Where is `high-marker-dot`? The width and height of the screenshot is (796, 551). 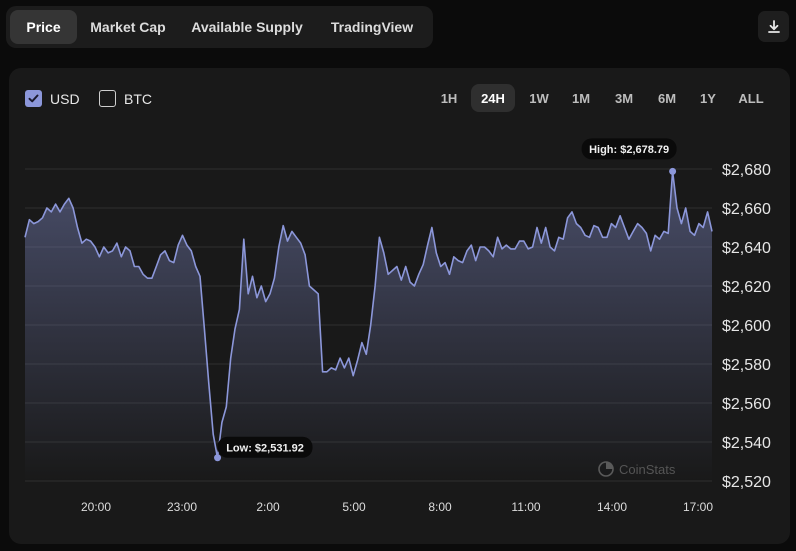
high-marker-dot is located at coordinates (673, 171).